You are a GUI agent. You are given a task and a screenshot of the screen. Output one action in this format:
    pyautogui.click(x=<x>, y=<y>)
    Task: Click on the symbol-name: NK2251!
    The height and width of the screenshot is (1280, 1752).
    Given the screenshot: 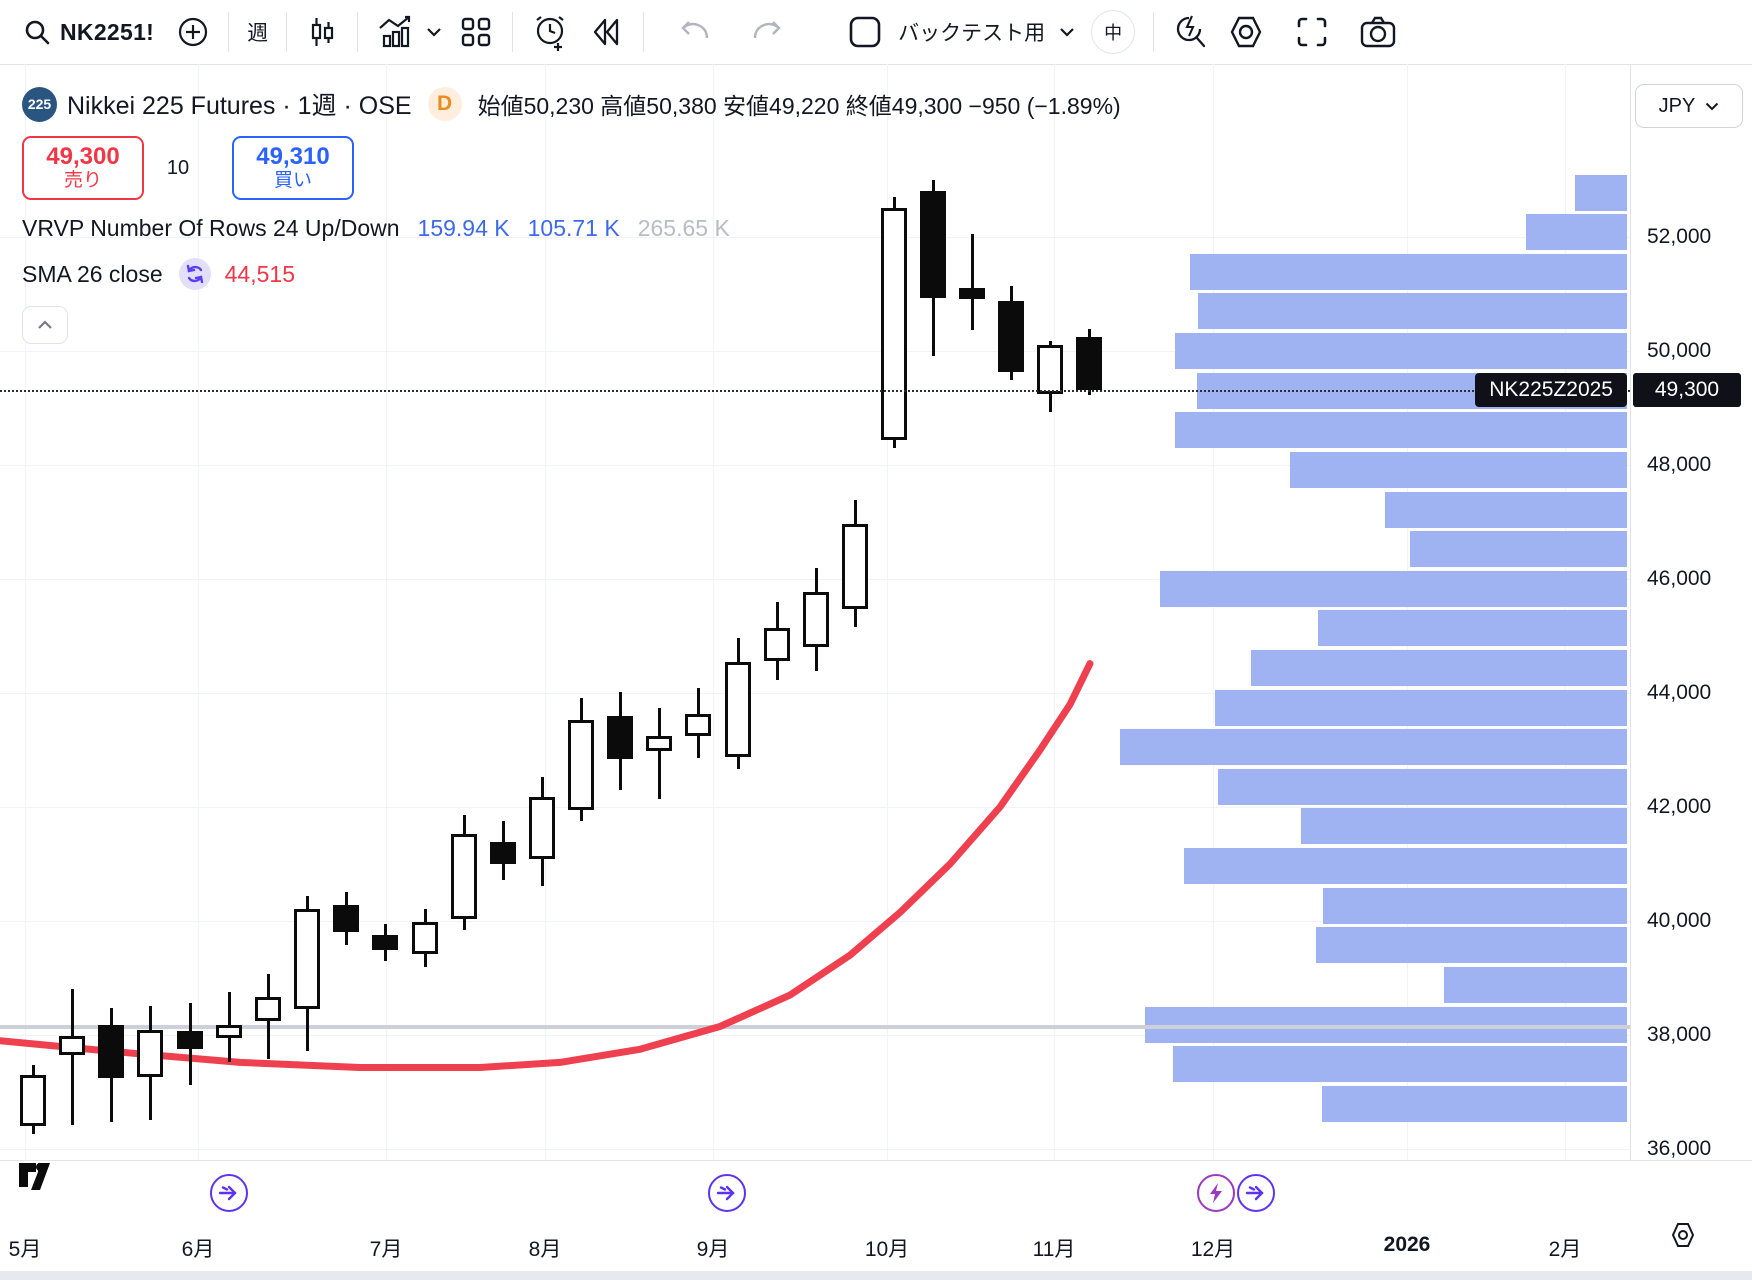 What is the action you would take?
    pyautogui.click(x=107, y=31)
    